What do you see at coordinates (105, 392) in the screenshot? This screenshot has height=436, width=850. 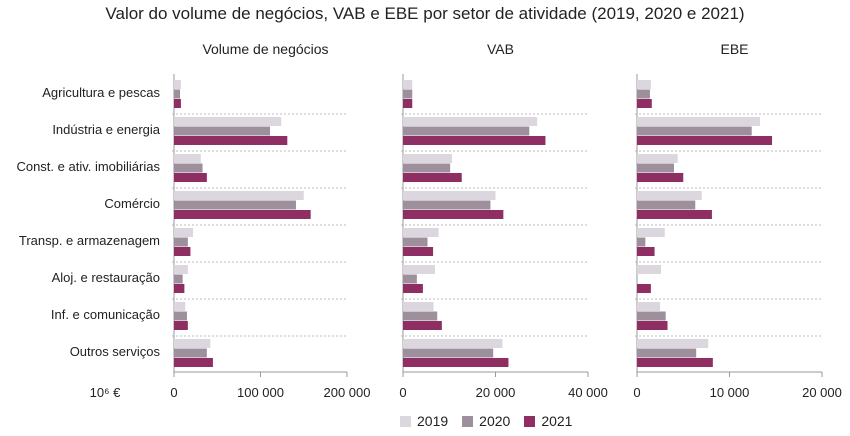 I see `unit-label: 10⁶ €` at bounding box center [105, 392].